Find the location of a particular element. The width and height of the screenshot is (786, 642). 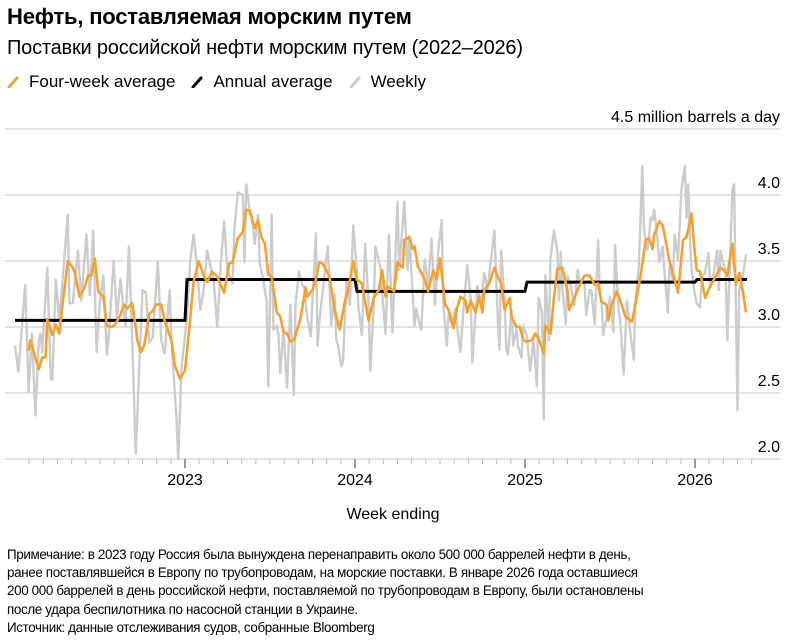

legend-item-weekly: Weekly is located at coordinates (387, 82).